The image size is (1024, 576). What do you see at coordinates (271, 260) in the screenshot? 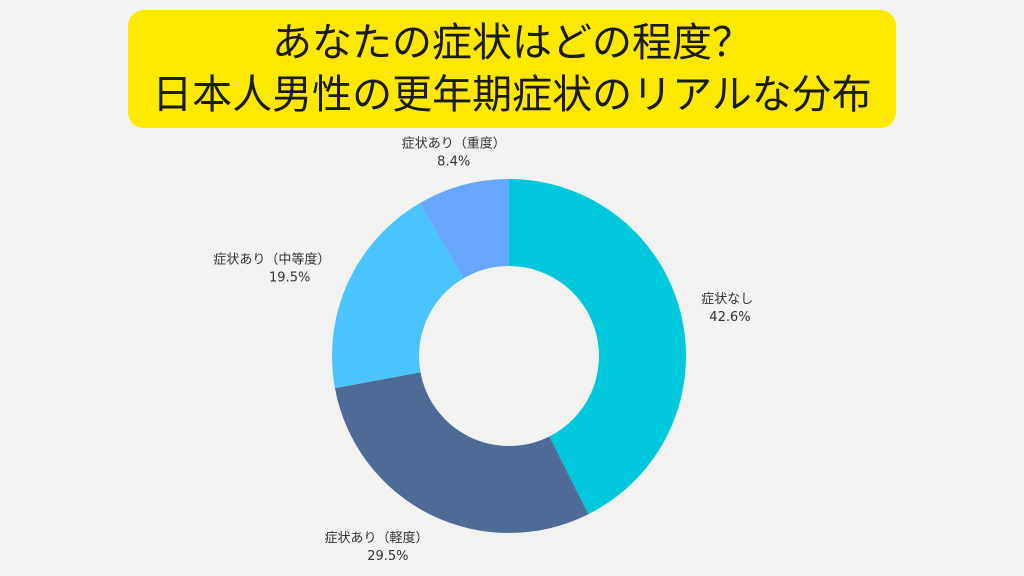
I see `slice-label-2: 症状あり（中等度）` at bounding box center [271, 260].